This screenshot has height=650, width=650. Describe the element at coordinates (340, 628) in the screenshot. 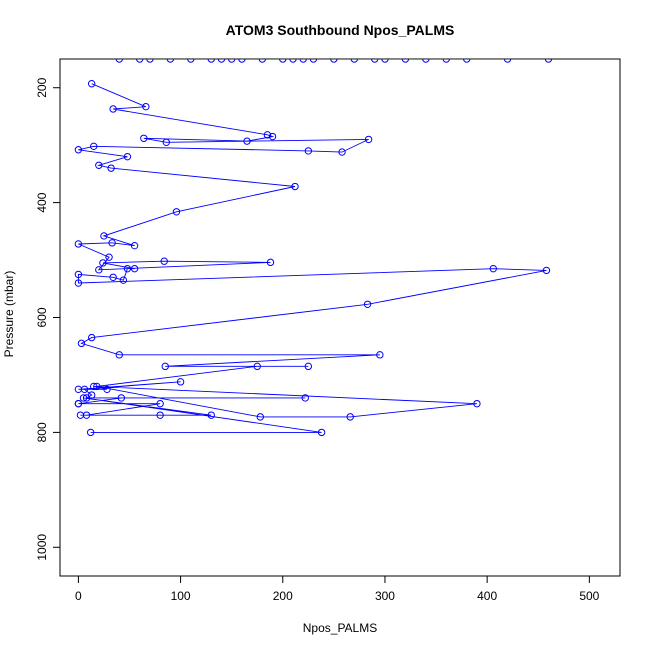

I see `x-axis-label: Npos_PALMS` at that location.